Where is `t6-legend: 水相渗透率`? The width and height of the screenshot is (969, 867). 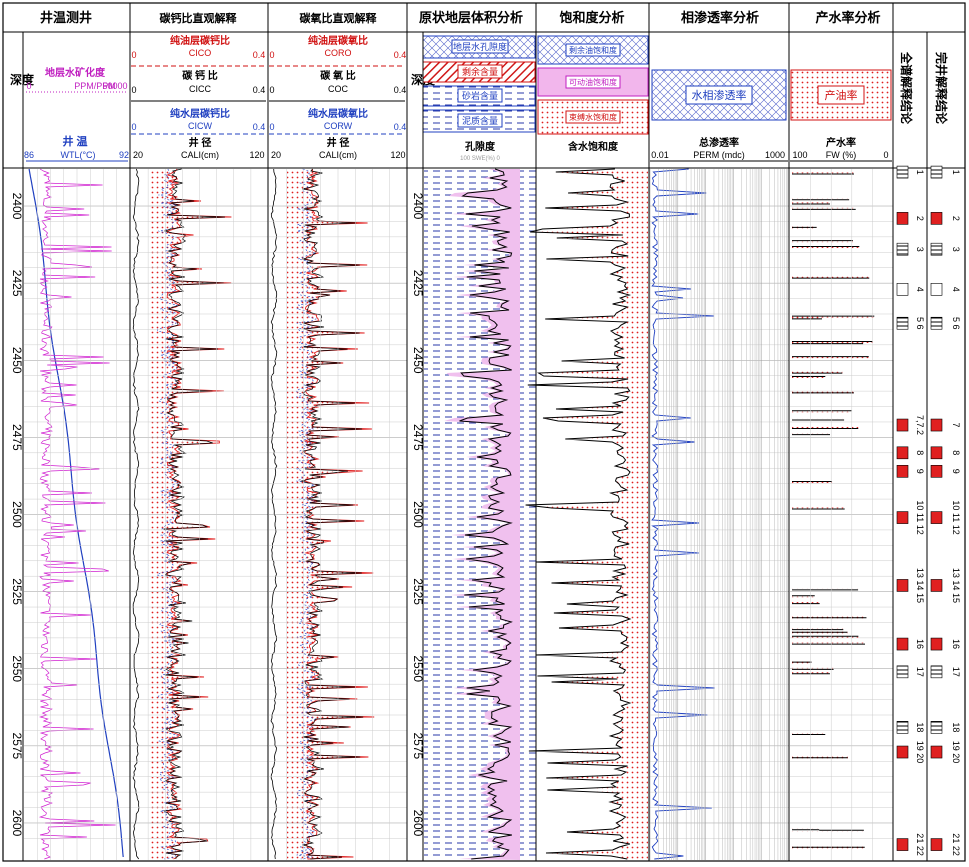 t6-legend: 水相渗透率 is located at coordinates (719, 95).